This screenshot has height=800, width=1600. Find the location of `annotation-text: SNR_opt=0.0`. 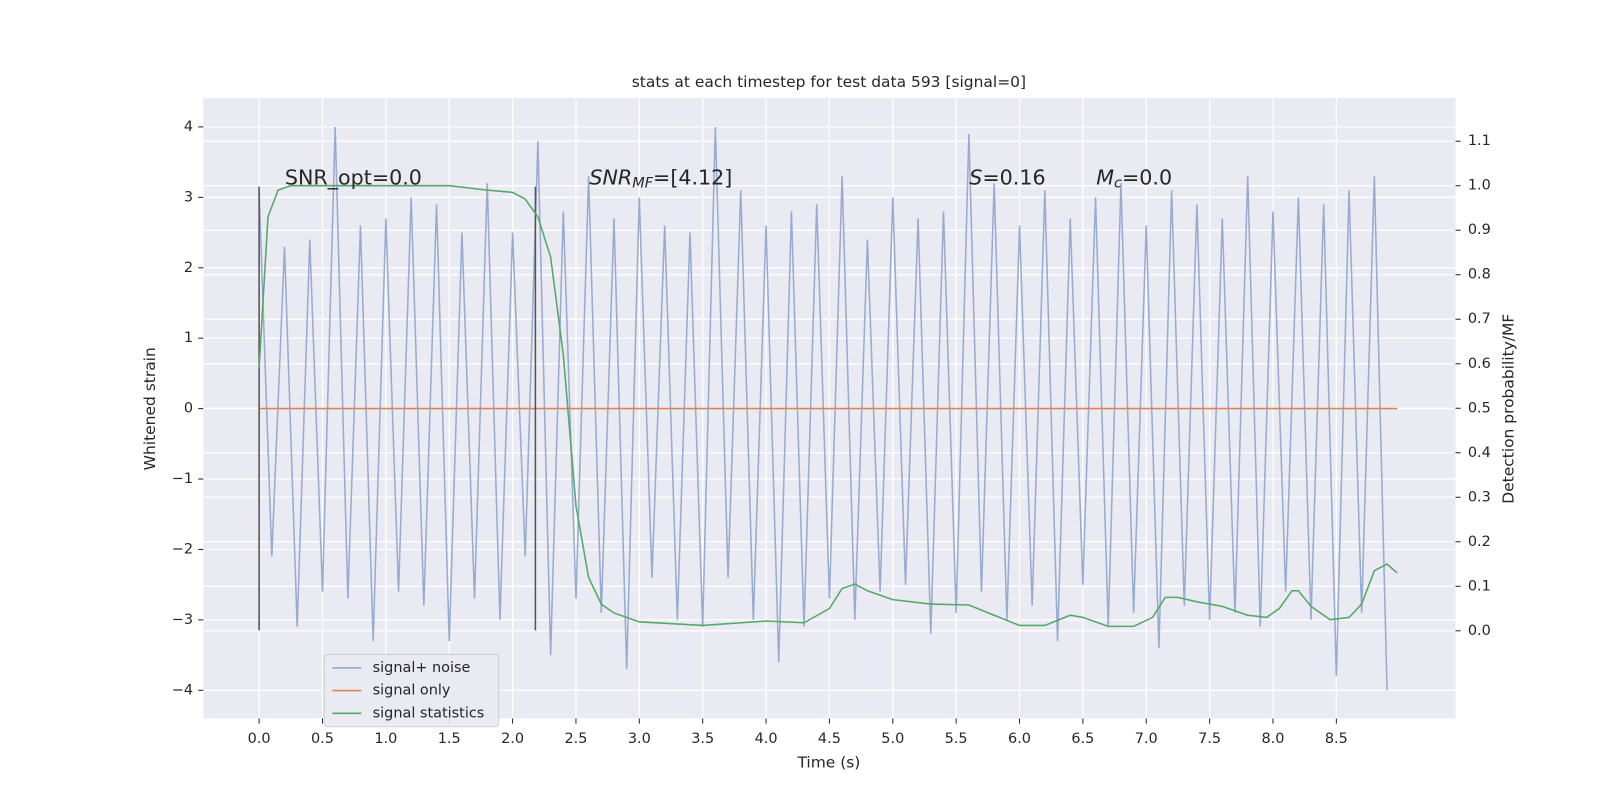

annotation-text: SNR_opt=0.0 is located at coordinates (353, 178).